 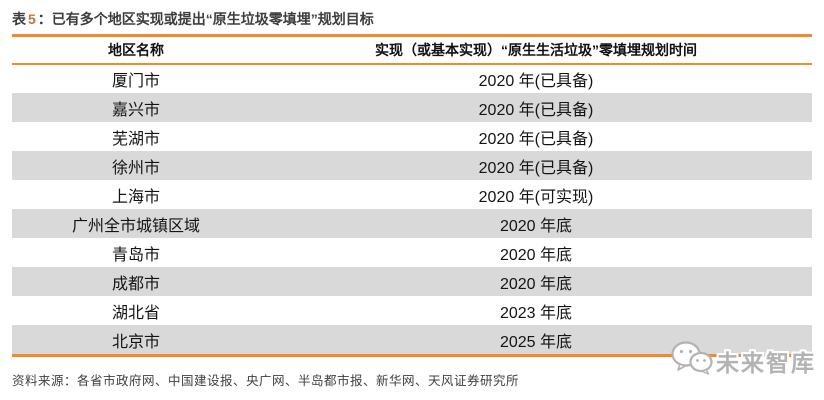 I want to click on table-row: 徐州市 2020 年(已具备), so click(x=412, y=165).